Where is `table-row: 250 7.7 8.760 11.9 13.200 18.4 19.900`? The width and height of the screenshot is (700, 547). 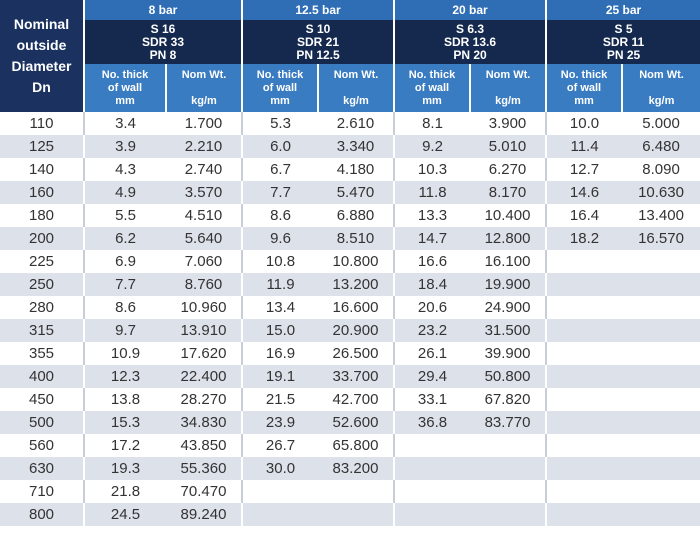 table-row: 250 7.7 8.760 11.9 13.200 18.4 19.900 is located at coordinates (350, 284).